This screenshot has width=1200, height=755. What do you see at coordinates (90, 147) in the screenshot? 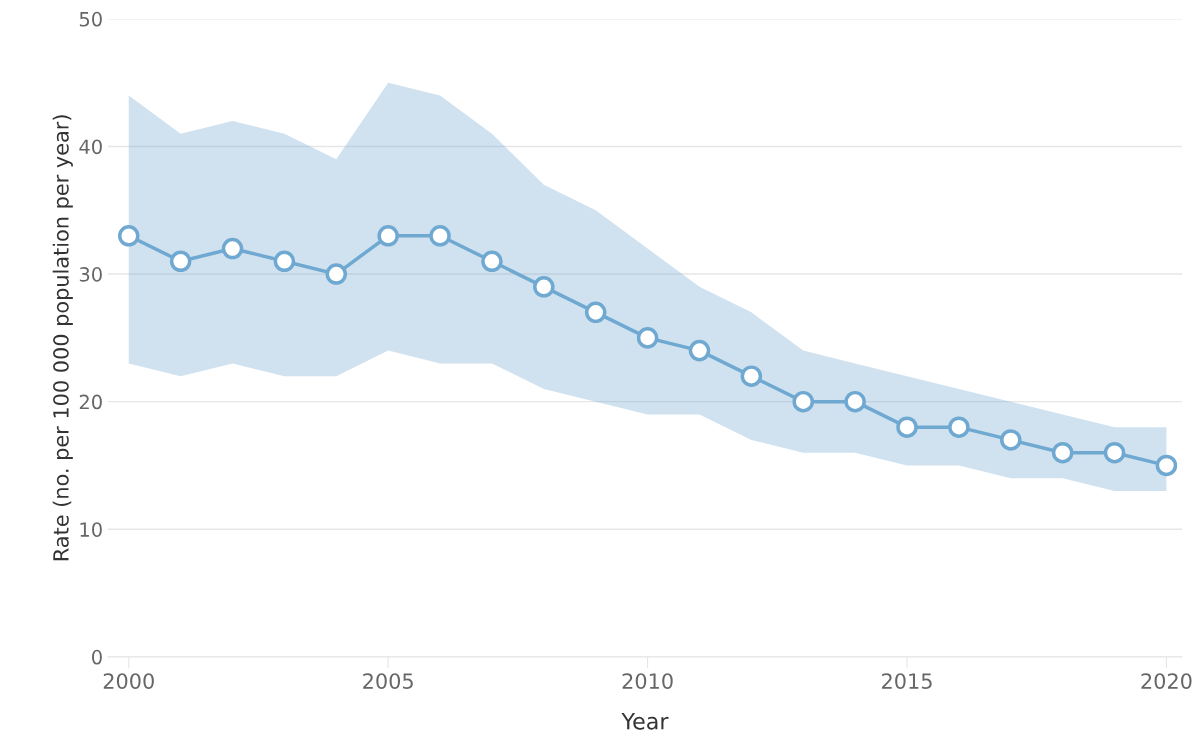
I see `y-tick-label: 40` at bounding box center [90, 147].